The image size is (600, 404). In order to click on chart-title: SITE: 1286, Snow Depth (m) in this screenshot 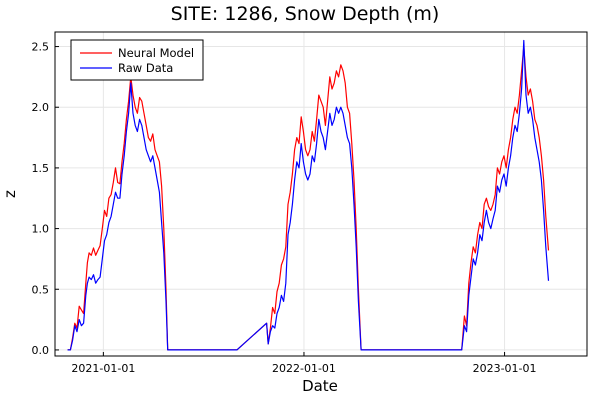, I will do `click(305, 14)`.